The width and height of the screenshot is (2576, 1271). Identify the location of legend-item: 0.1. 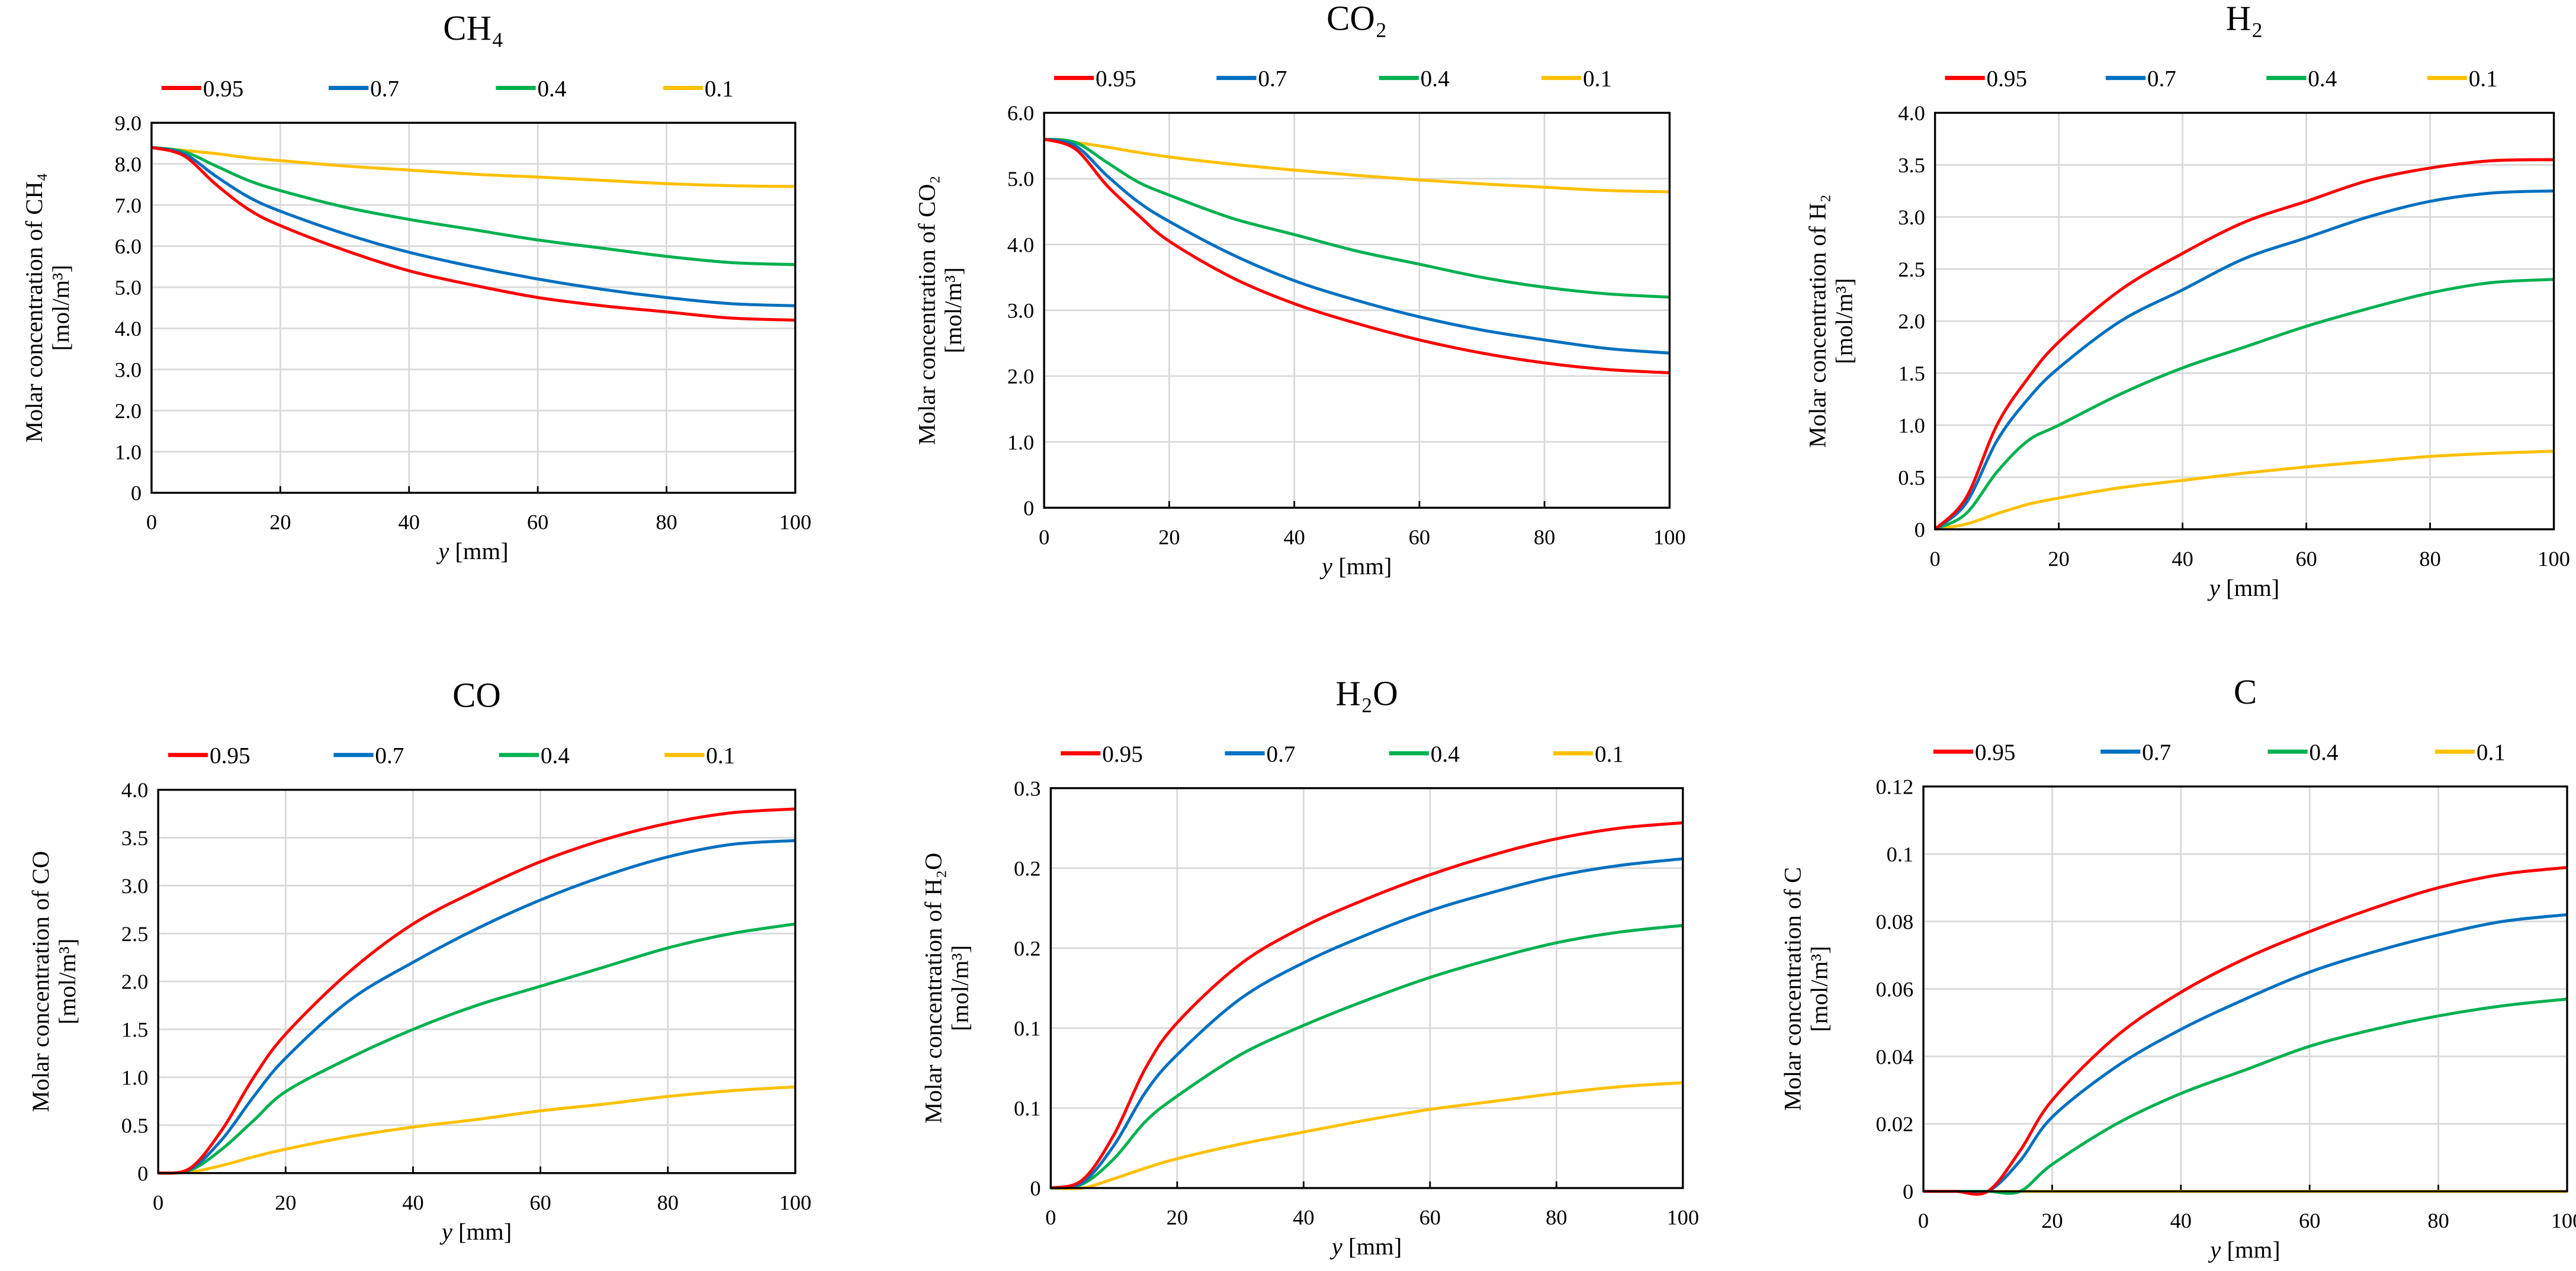
(1588, 755).